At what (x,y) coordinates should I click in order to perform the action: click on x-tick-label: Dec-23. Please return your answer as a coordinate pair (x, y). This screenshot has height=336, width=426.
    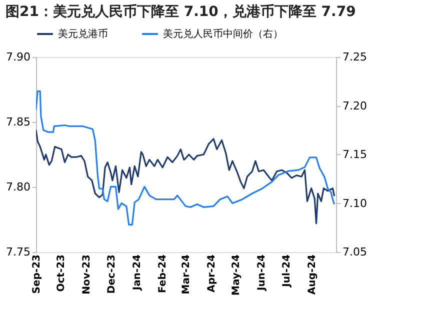
    Looking at the image, I should click on (112, 274).